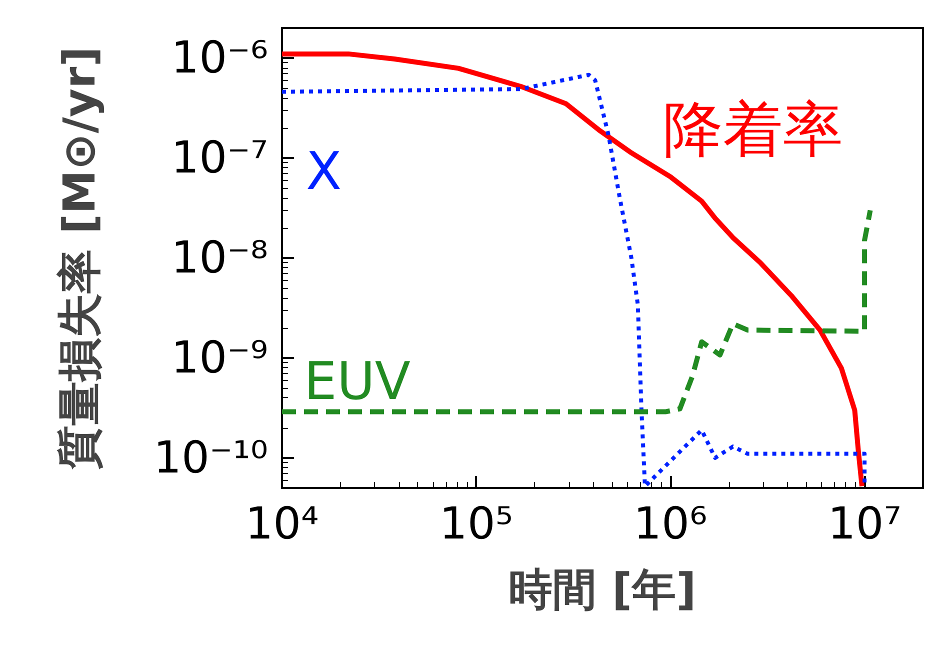 This screenshot has height=668, width=944. Describe the element at coordinates (602, 590) in the screenshot. I see `x-axis-title: 時間 [年]` at that location.